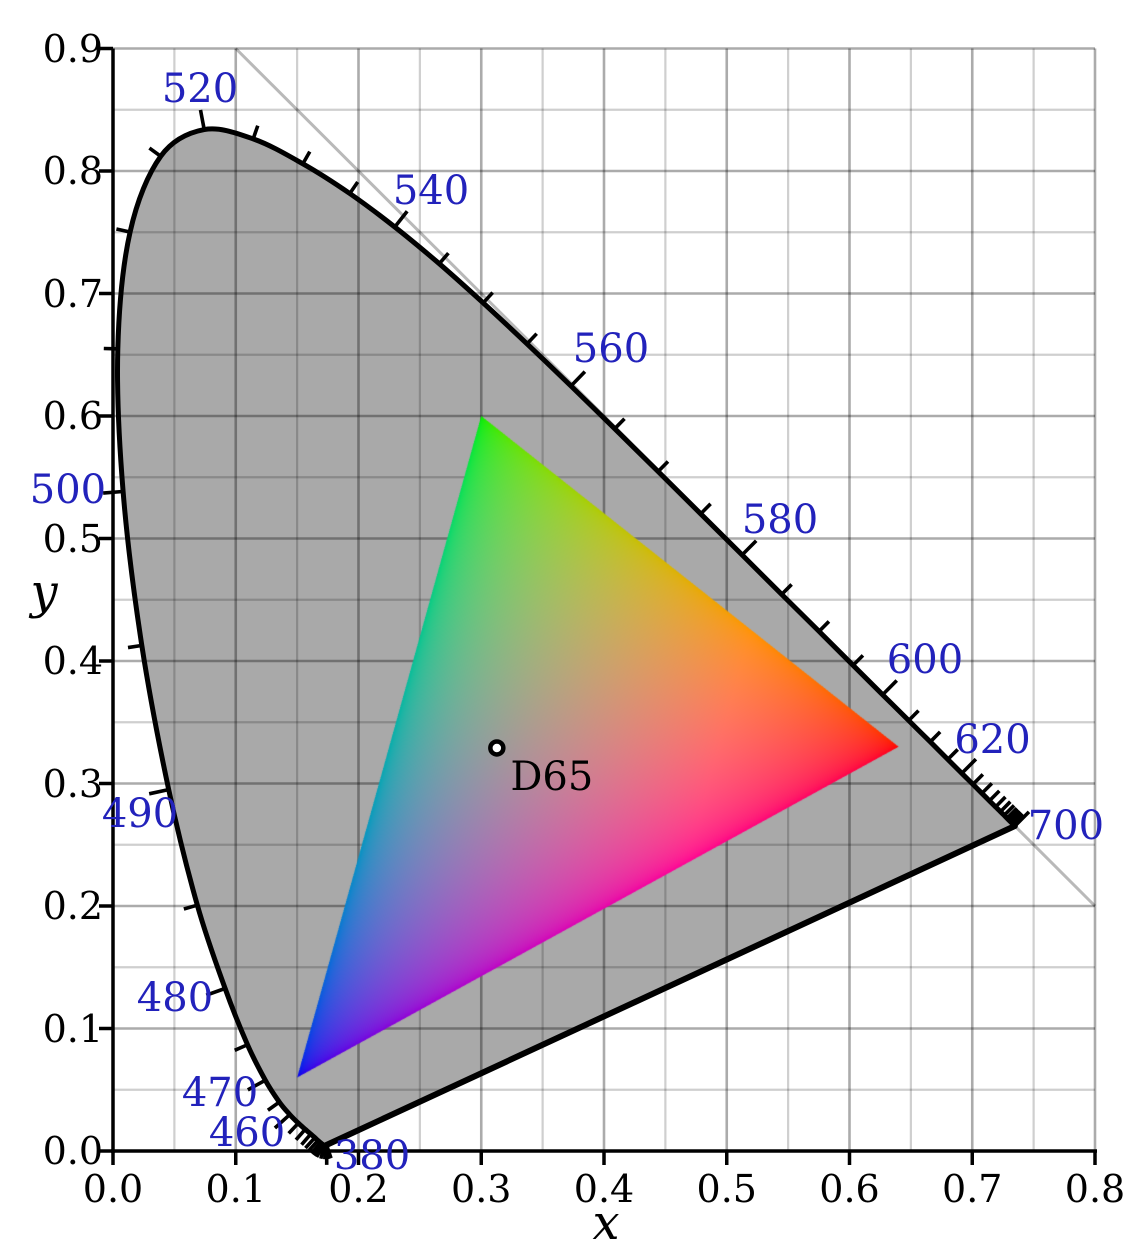  What do you see at coordinates (175, 997) in the screenshot?
I see `wavelength-label-480: 480` at bounding box center [175, 997].